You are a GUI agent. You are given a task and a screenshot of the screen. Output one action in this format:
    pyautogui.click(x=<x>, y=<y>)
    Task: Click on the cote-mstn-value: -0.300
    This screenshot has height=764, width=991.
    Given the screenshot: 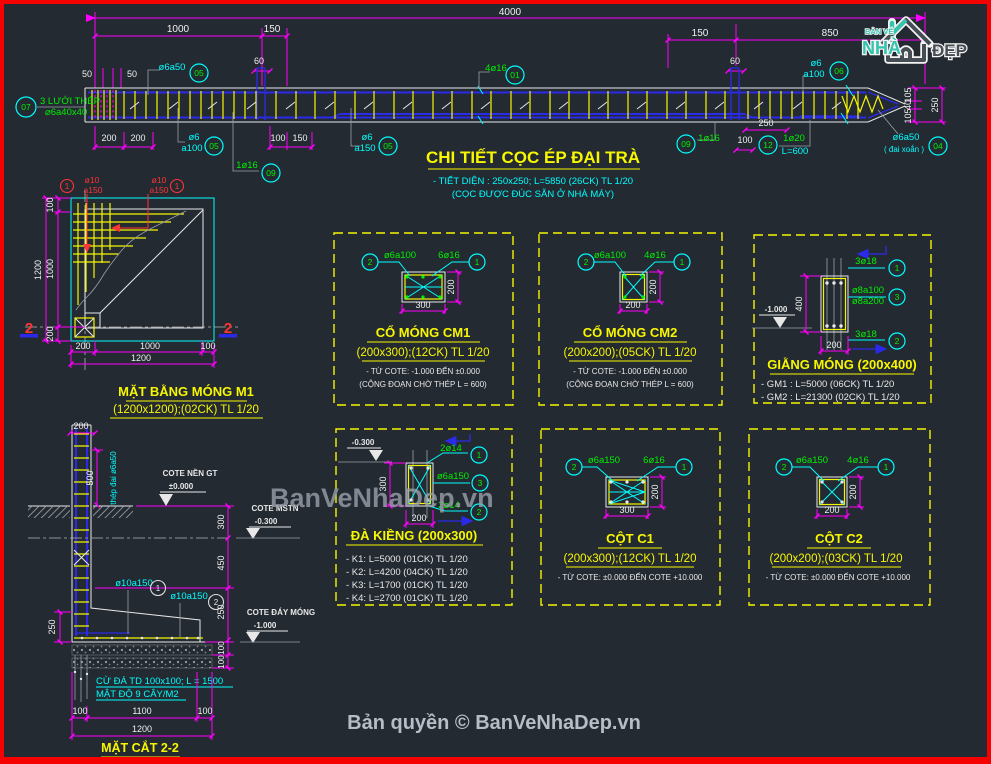 What is the action you would take?
    pyautogui.click(x=266, y=521)
    